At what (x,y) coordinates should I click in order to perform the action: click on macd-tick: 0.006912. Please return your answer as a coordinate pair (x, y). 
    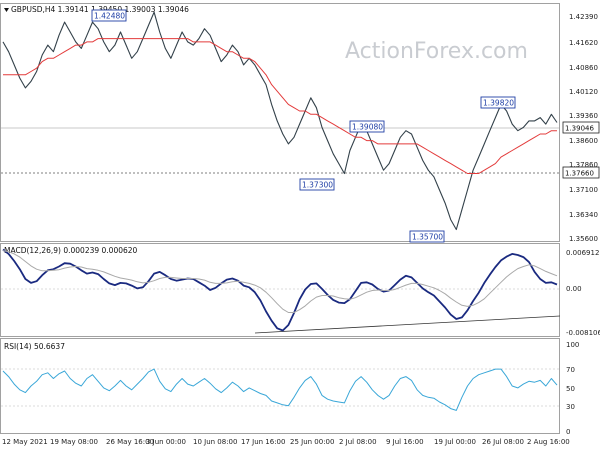
    Looking at the image, I should click on (582, 253).